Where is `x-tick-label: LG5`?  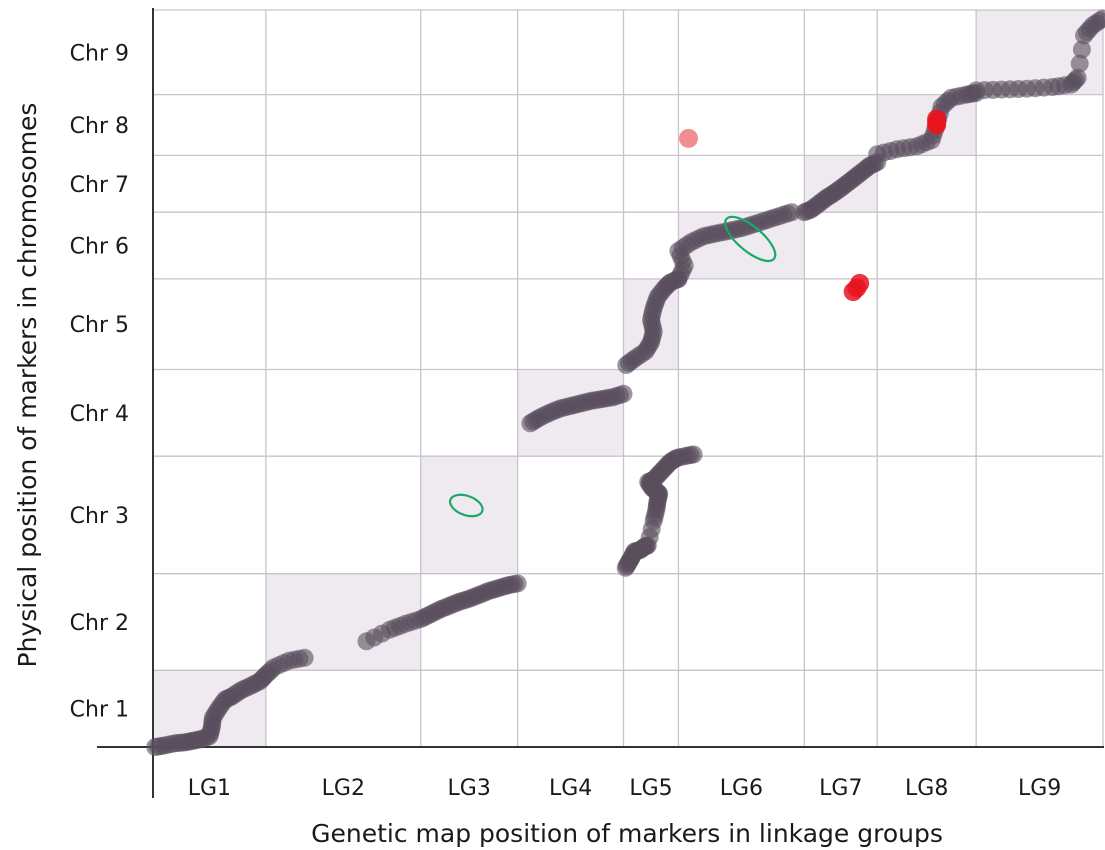 x-tick-label: LG5 is located at coordinates (650, 788).